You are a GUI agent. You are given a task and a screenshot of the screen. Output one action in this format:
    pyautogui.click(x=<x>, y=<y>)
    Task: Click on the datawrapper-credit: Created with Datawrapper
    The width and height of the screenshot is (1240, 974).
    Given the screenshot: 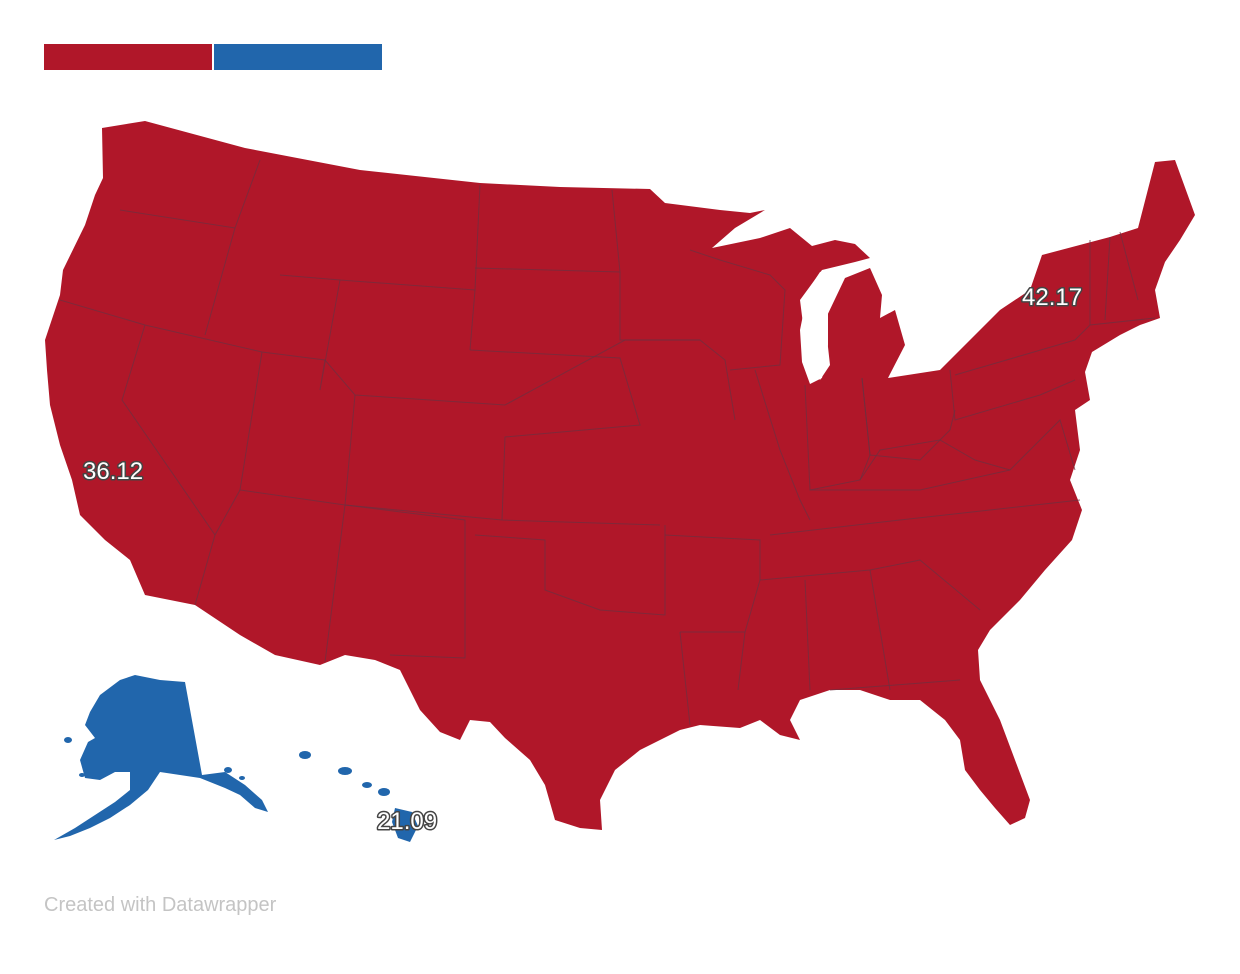 What is the action you would take?
    pyautogui.click(x=160, y=905)
    